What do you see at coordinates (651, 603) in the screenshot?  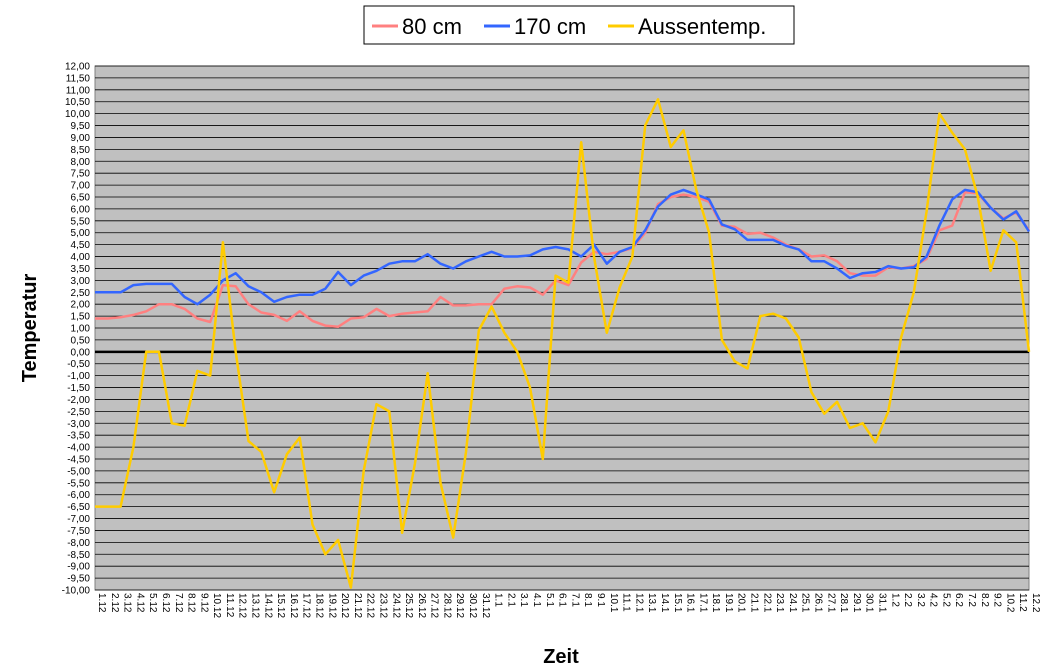 I see `x-tick-label: 13.1` at bounding box center [651, 603].